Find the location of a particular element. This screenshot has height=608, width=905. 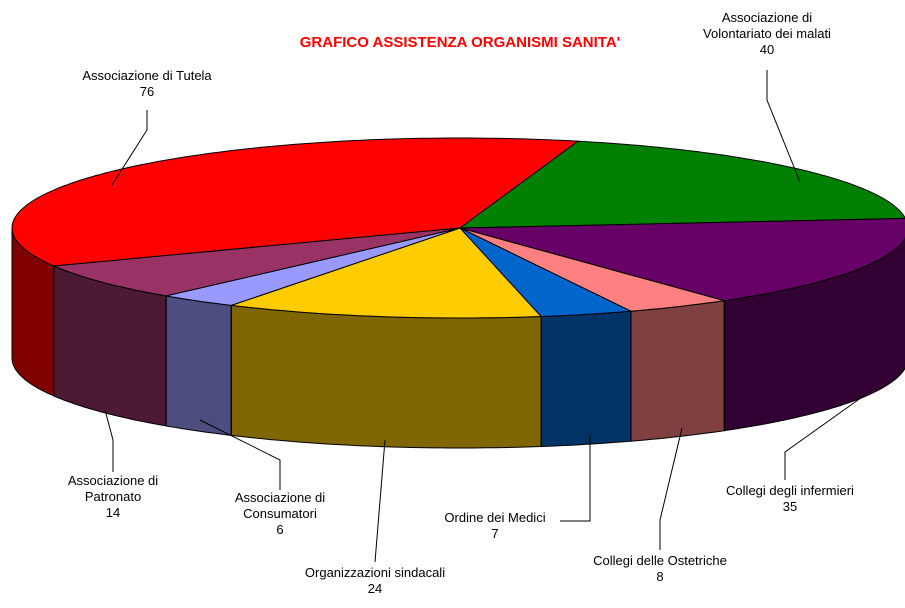

category-name: Associazione di Patronato is located at coordinates (113, 488).